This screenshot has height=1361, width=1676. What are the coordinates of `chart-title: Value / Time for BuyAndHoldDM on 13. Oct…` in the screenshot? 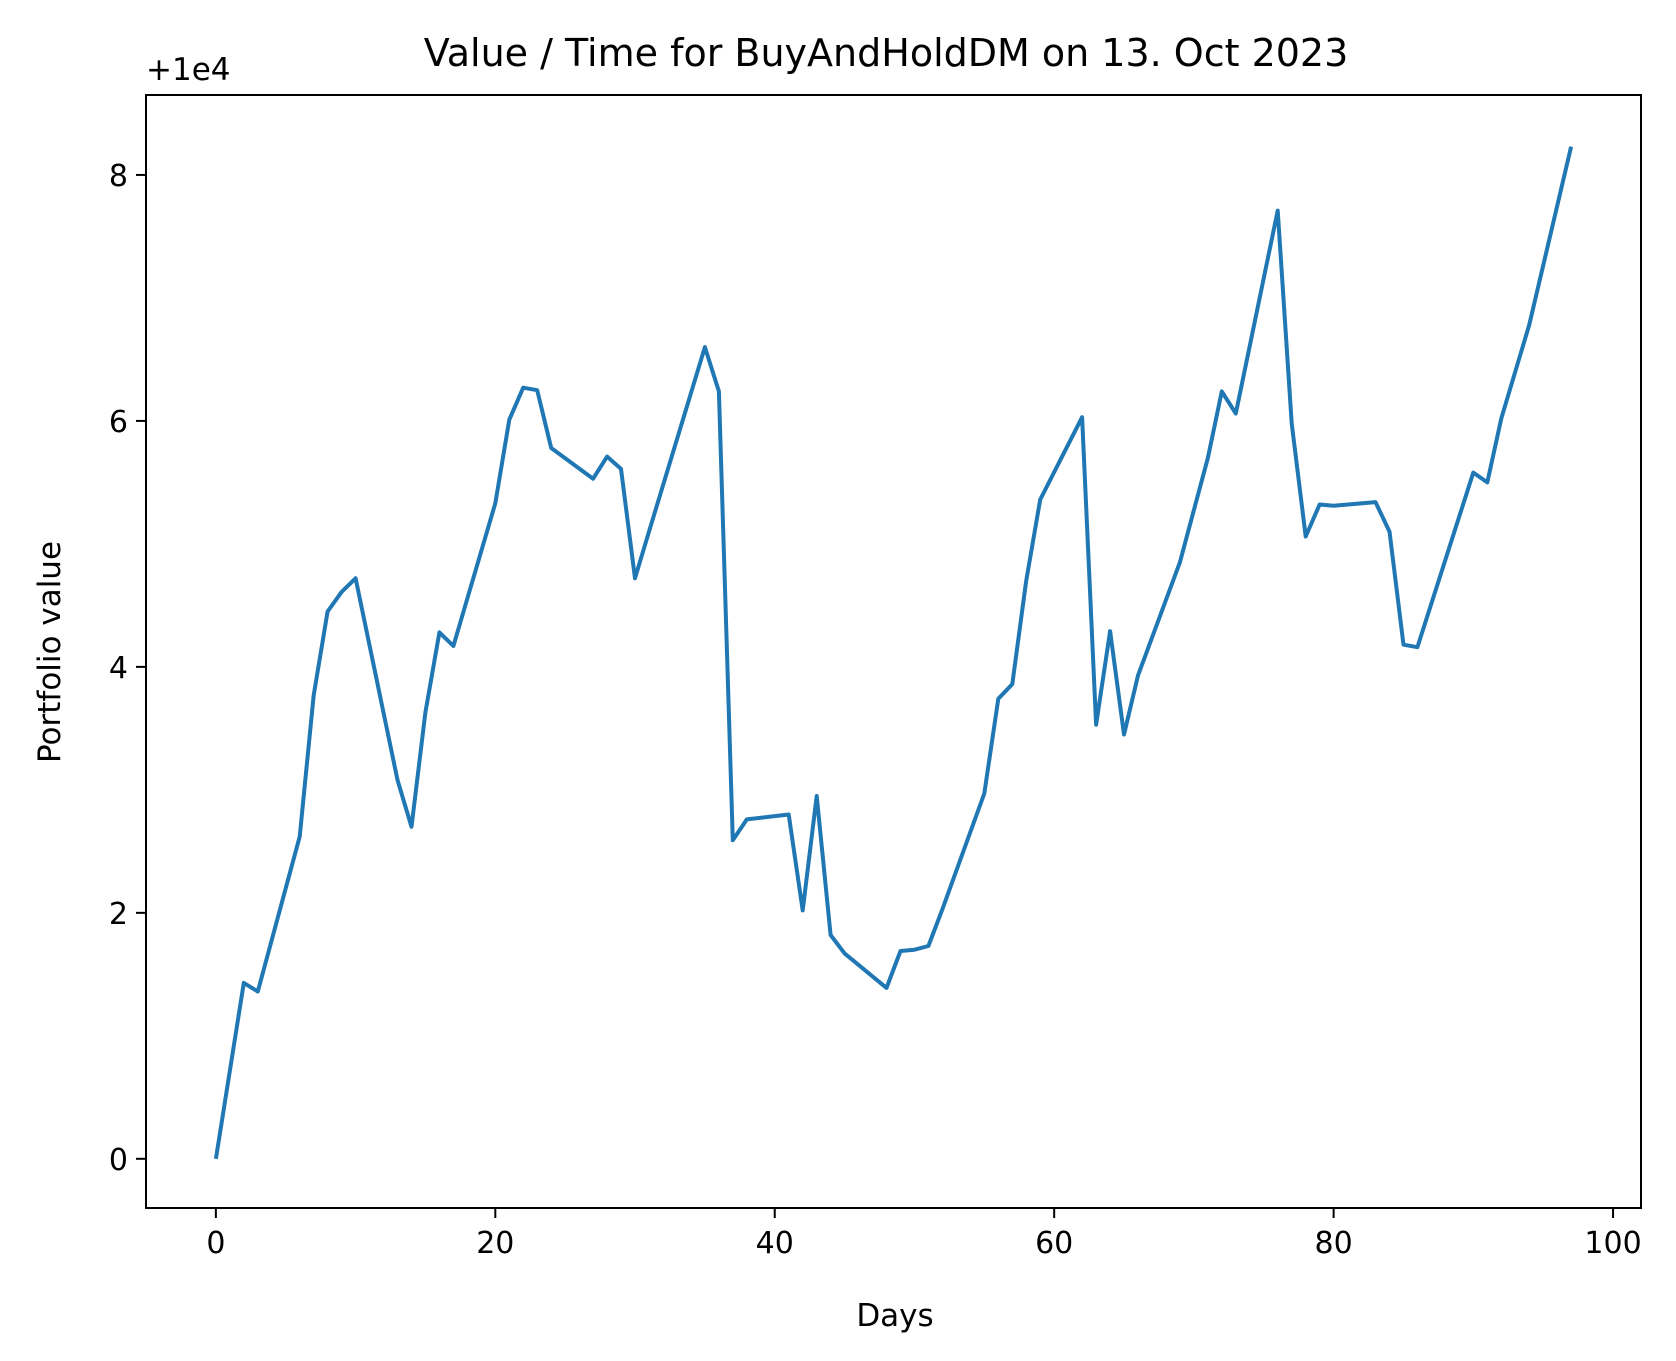 It's located at (886, 53).